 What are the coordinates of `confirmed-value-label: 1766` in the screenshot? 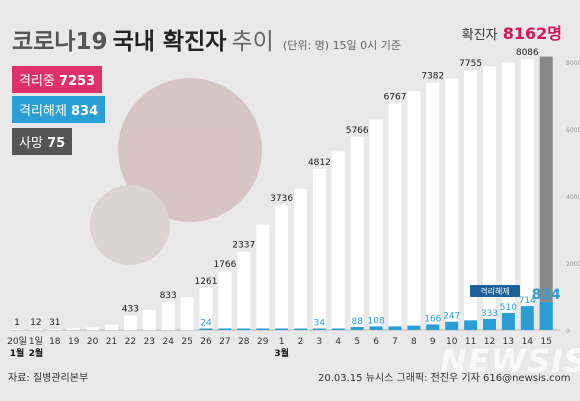 It's located at (224, 265).